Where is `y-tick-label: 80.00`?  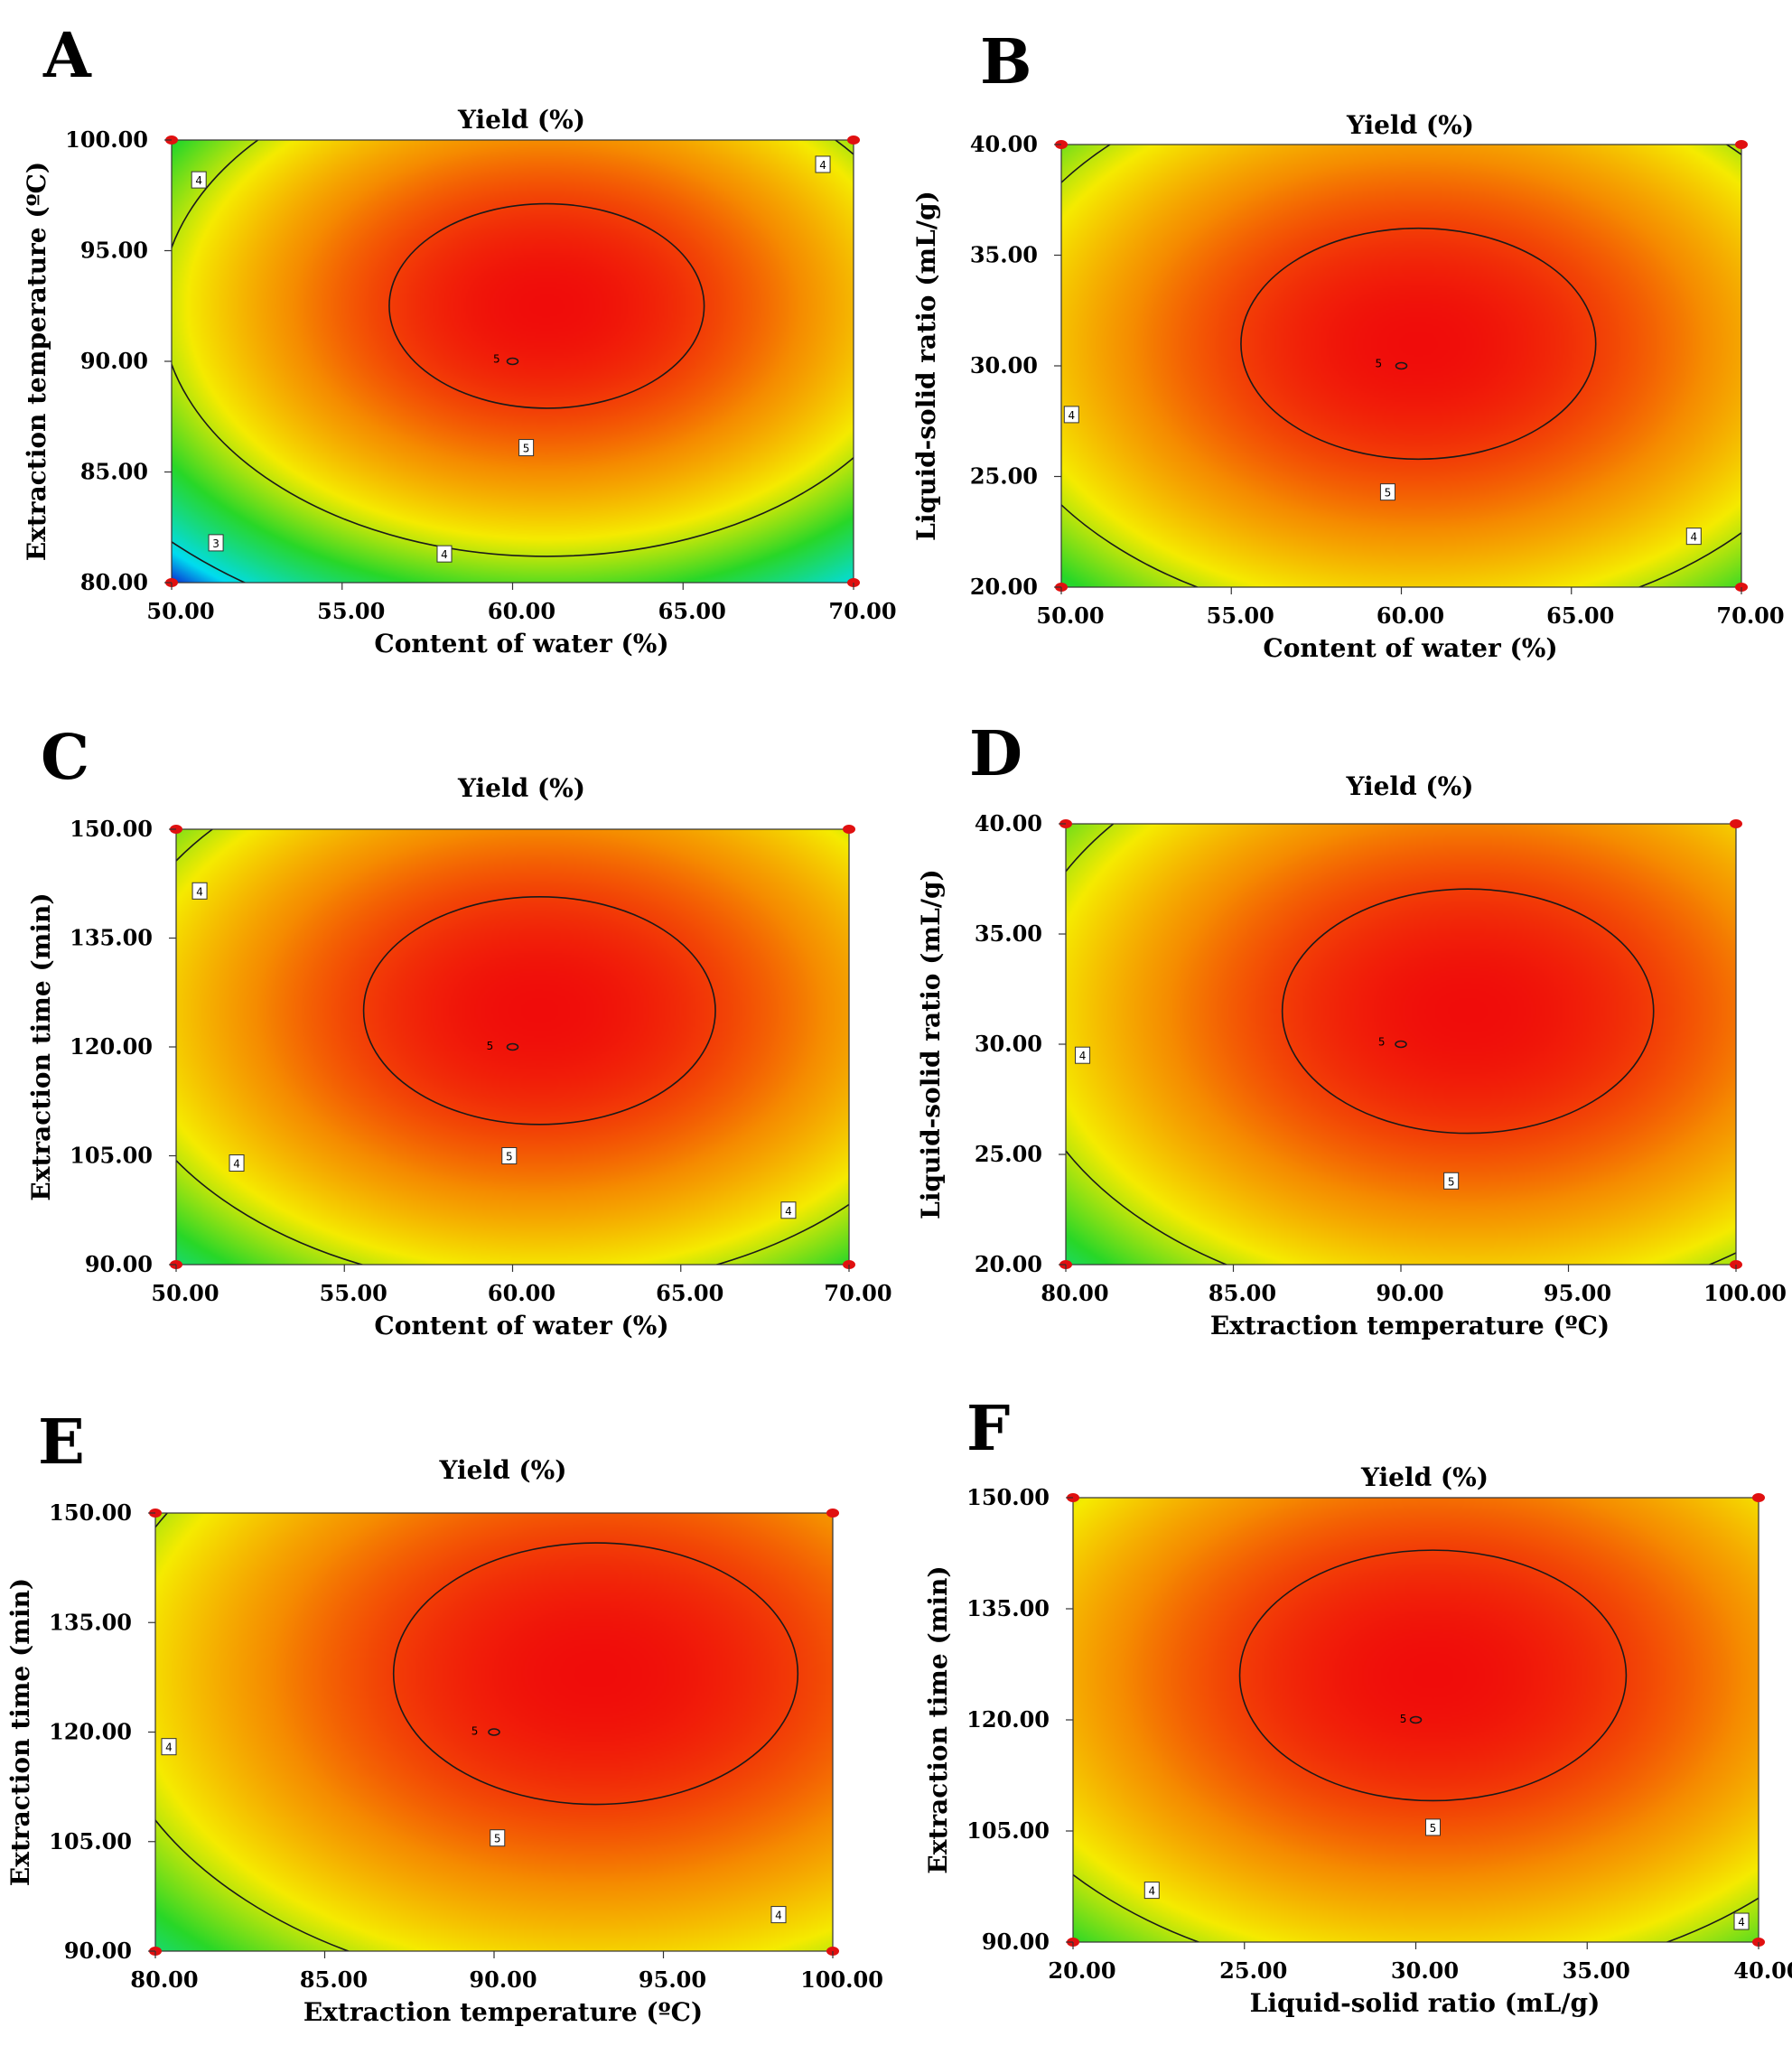
y-tick-label: 80.00 is located at coordinates (114, 582).